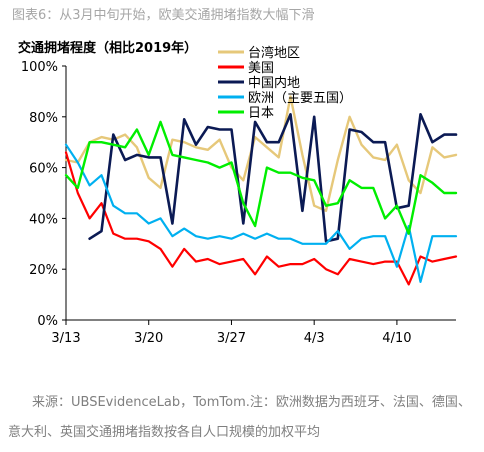 The height and width of the screenshot is (452, 484). I want to click on legend-item-4: 日本, so click(246, 113).